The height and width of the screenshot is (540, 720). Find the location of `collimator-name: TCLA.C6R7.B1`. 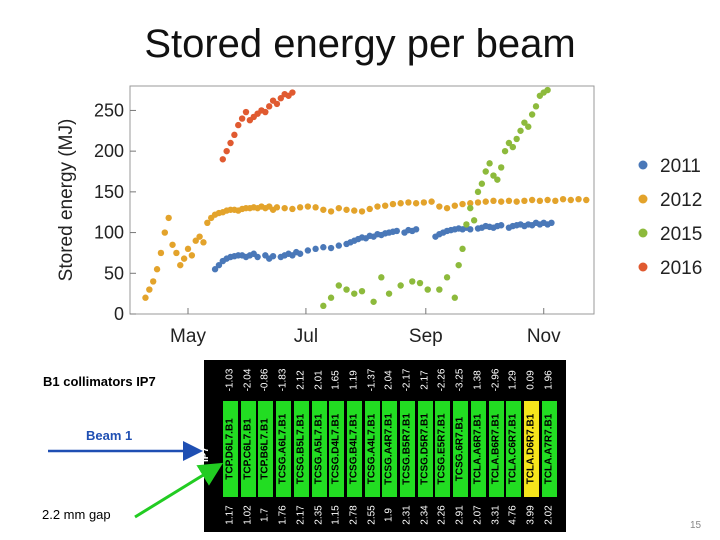

collimator-name: TCLA.C6R7.B1 is located at coordinates (513, 449).